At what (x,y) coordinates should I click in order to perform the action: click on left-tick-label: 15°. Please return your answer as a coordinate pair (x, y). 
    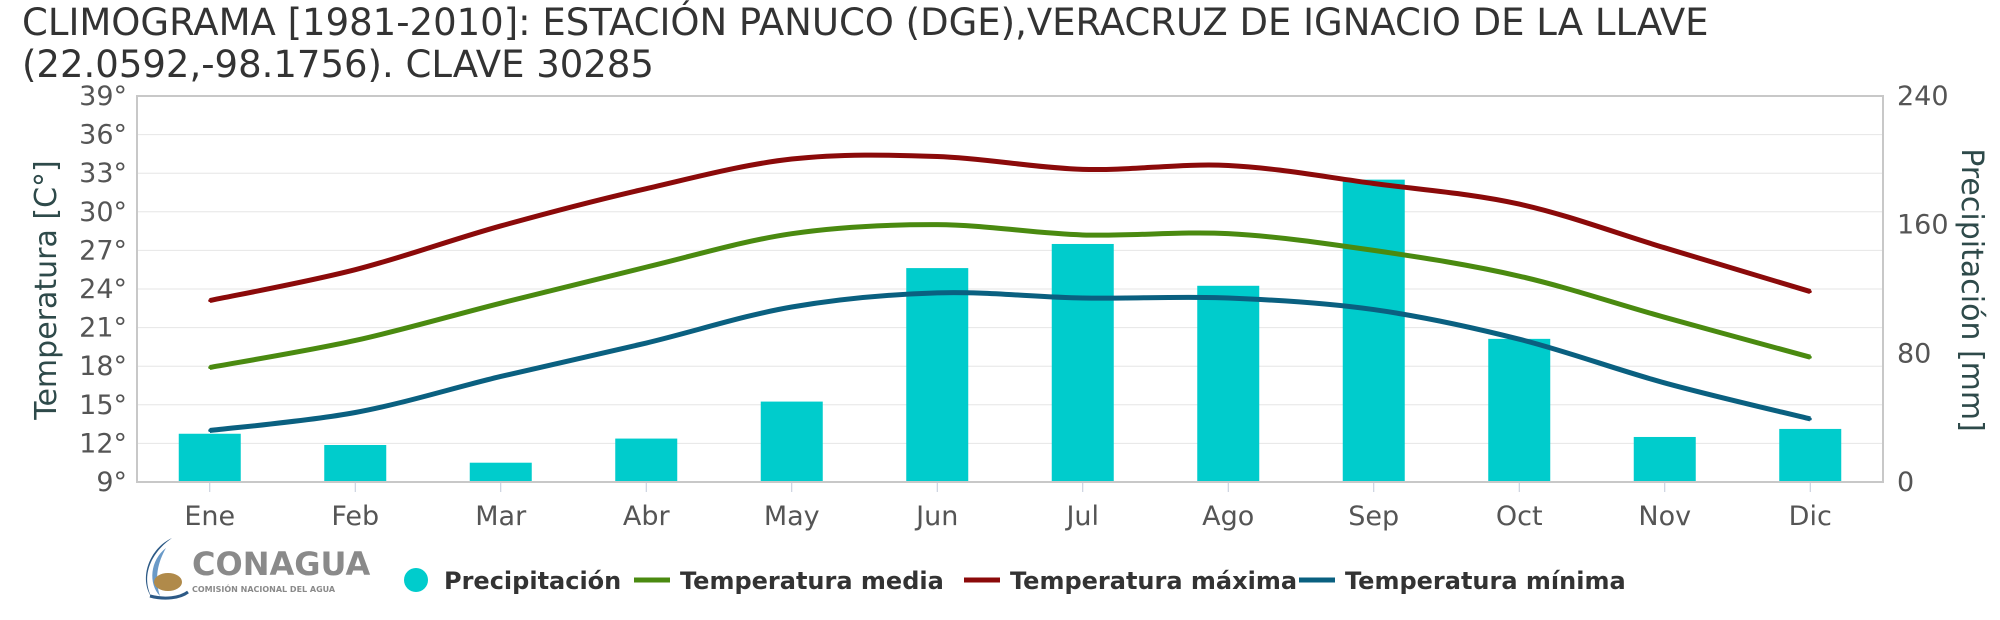
    Looking at the image, I should click on (103, 405).